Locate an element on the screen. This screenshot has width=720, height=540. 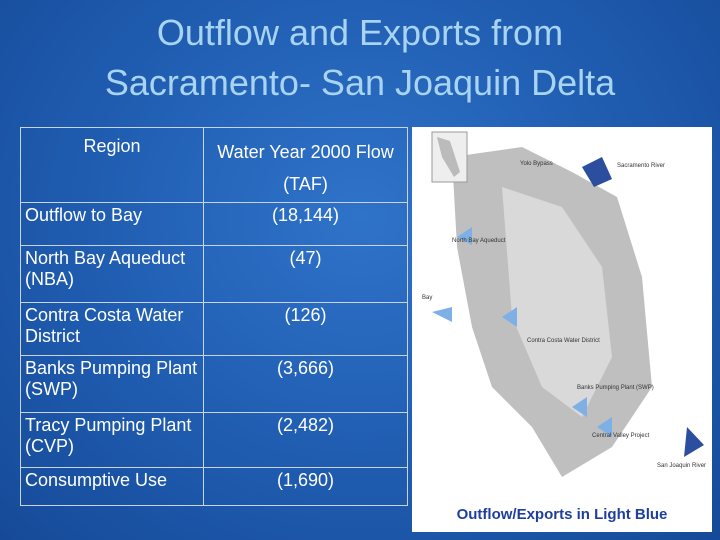
title-line: Sacramento- San Joaquin Delta is located at coordinates (360, 82).